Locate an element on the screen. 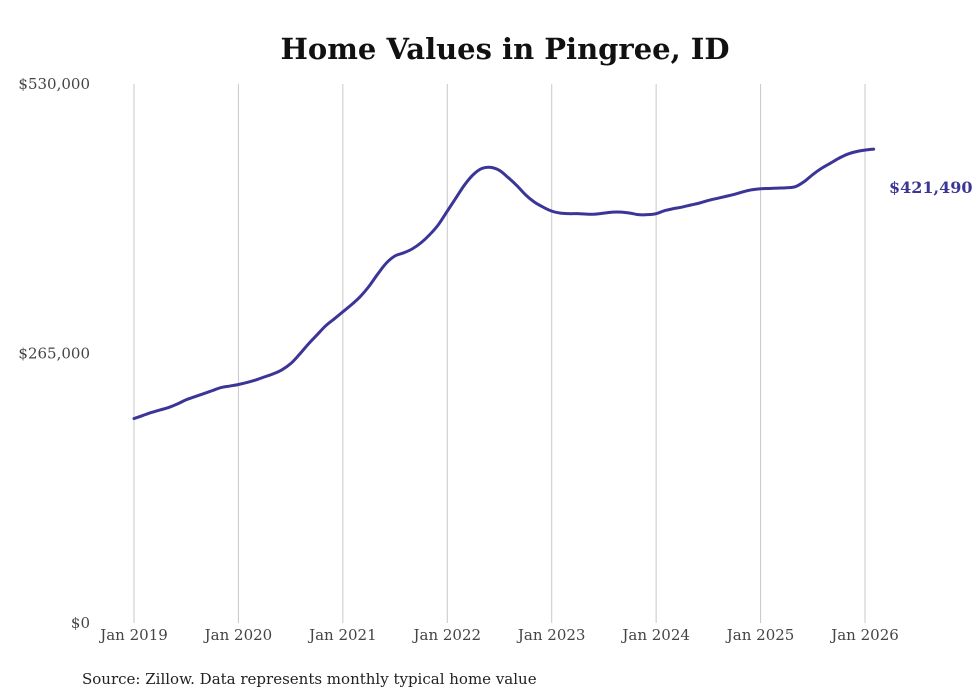 The image size is (980, 699). end-value-label: $421,490 is located at coordinates (931, 187).